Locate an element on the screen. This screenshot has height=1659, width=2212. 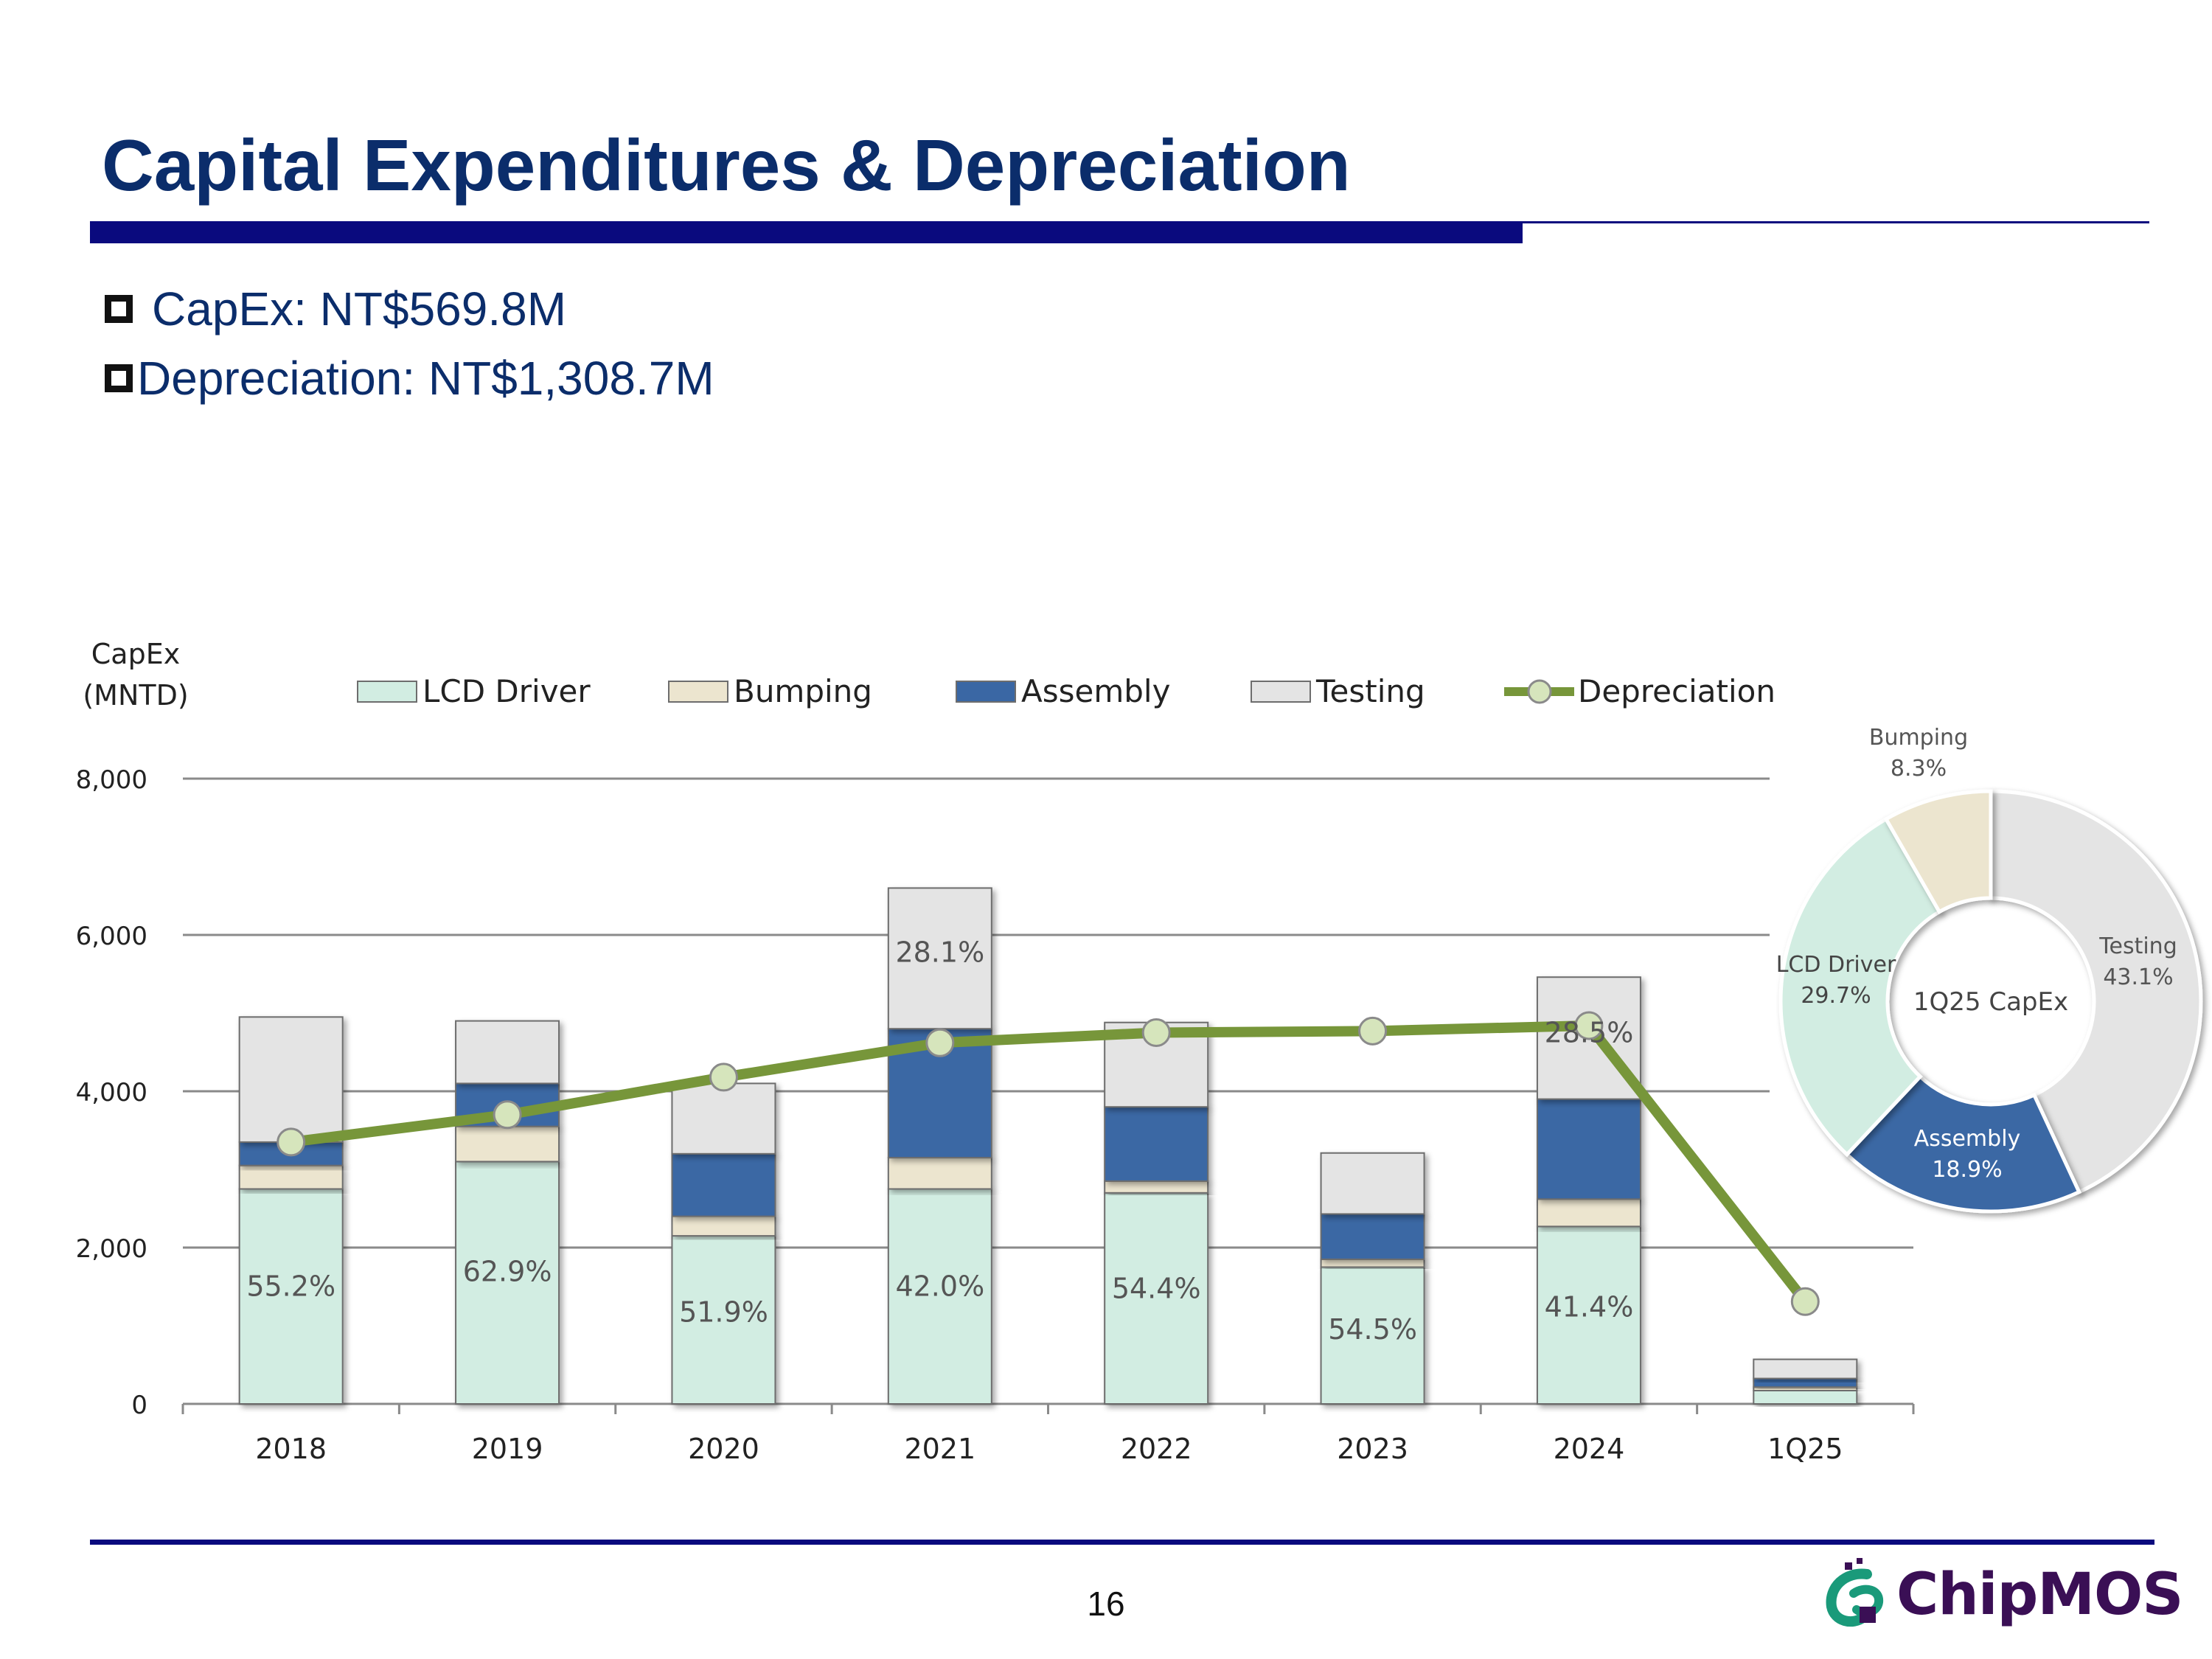
slide-title: Capital Expenditures & Depreciation is located at coordinates (726, 165).